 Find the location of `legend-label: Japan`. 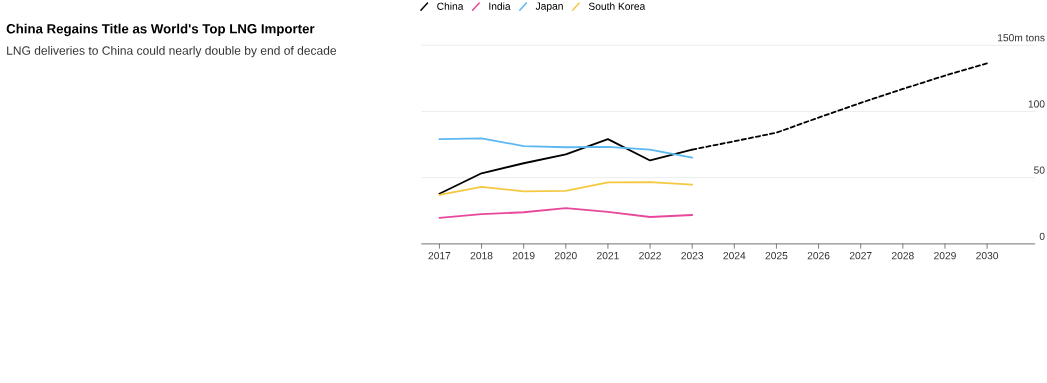

legend-label: Japan is located at coordinates (549, 7).